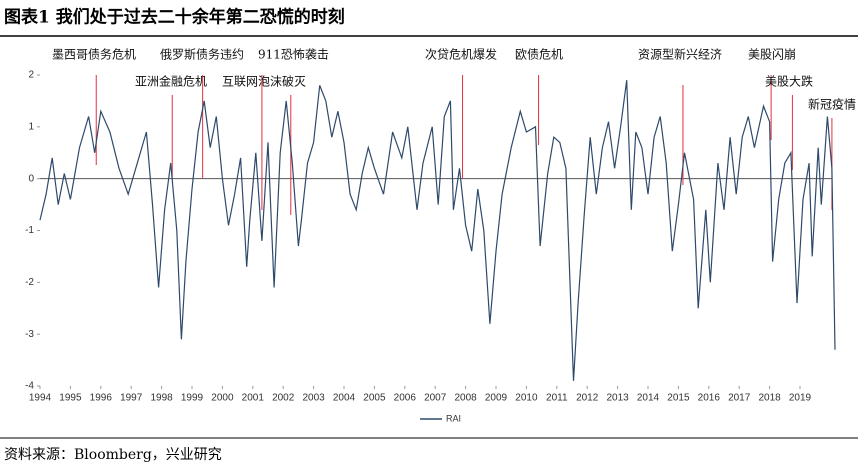  Describe the element at coordinates (772, 55) in the screenshot. I see `annotation-label: 美股闪崩` at that location.